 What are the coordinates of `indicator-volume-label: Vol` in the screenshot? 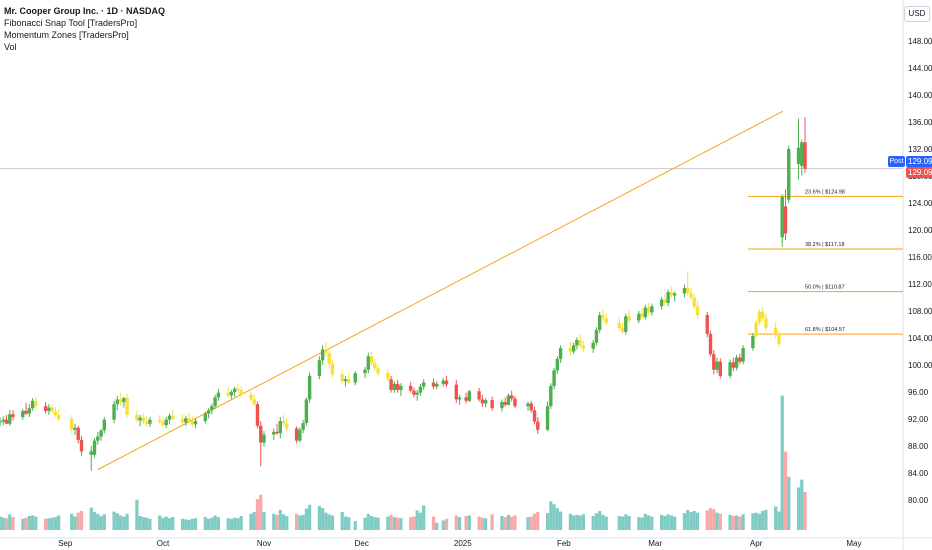 It's located at (10, 47).